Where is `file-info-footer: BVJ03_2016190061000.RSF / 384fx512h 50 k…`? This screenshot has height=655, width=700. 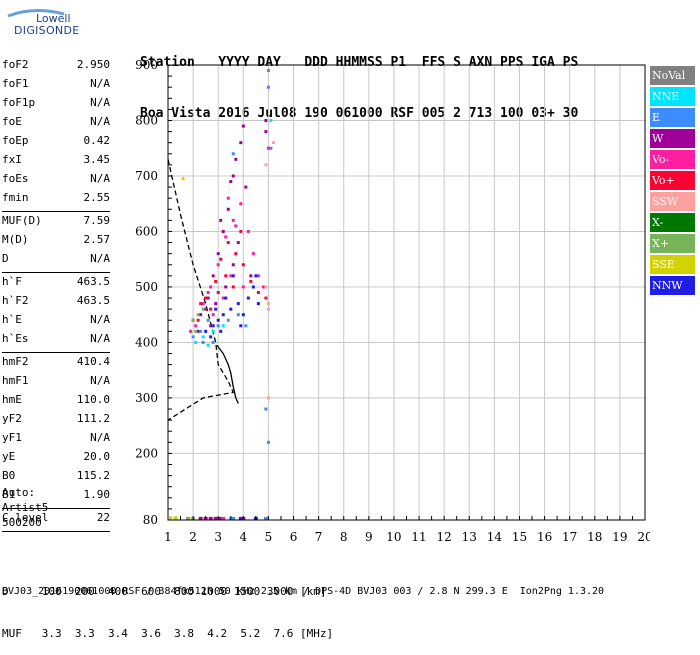 file-info-footer: BVJ03_2016190061000.RSF / 384fx512h 50 k… is located at coordinates (303, 591).